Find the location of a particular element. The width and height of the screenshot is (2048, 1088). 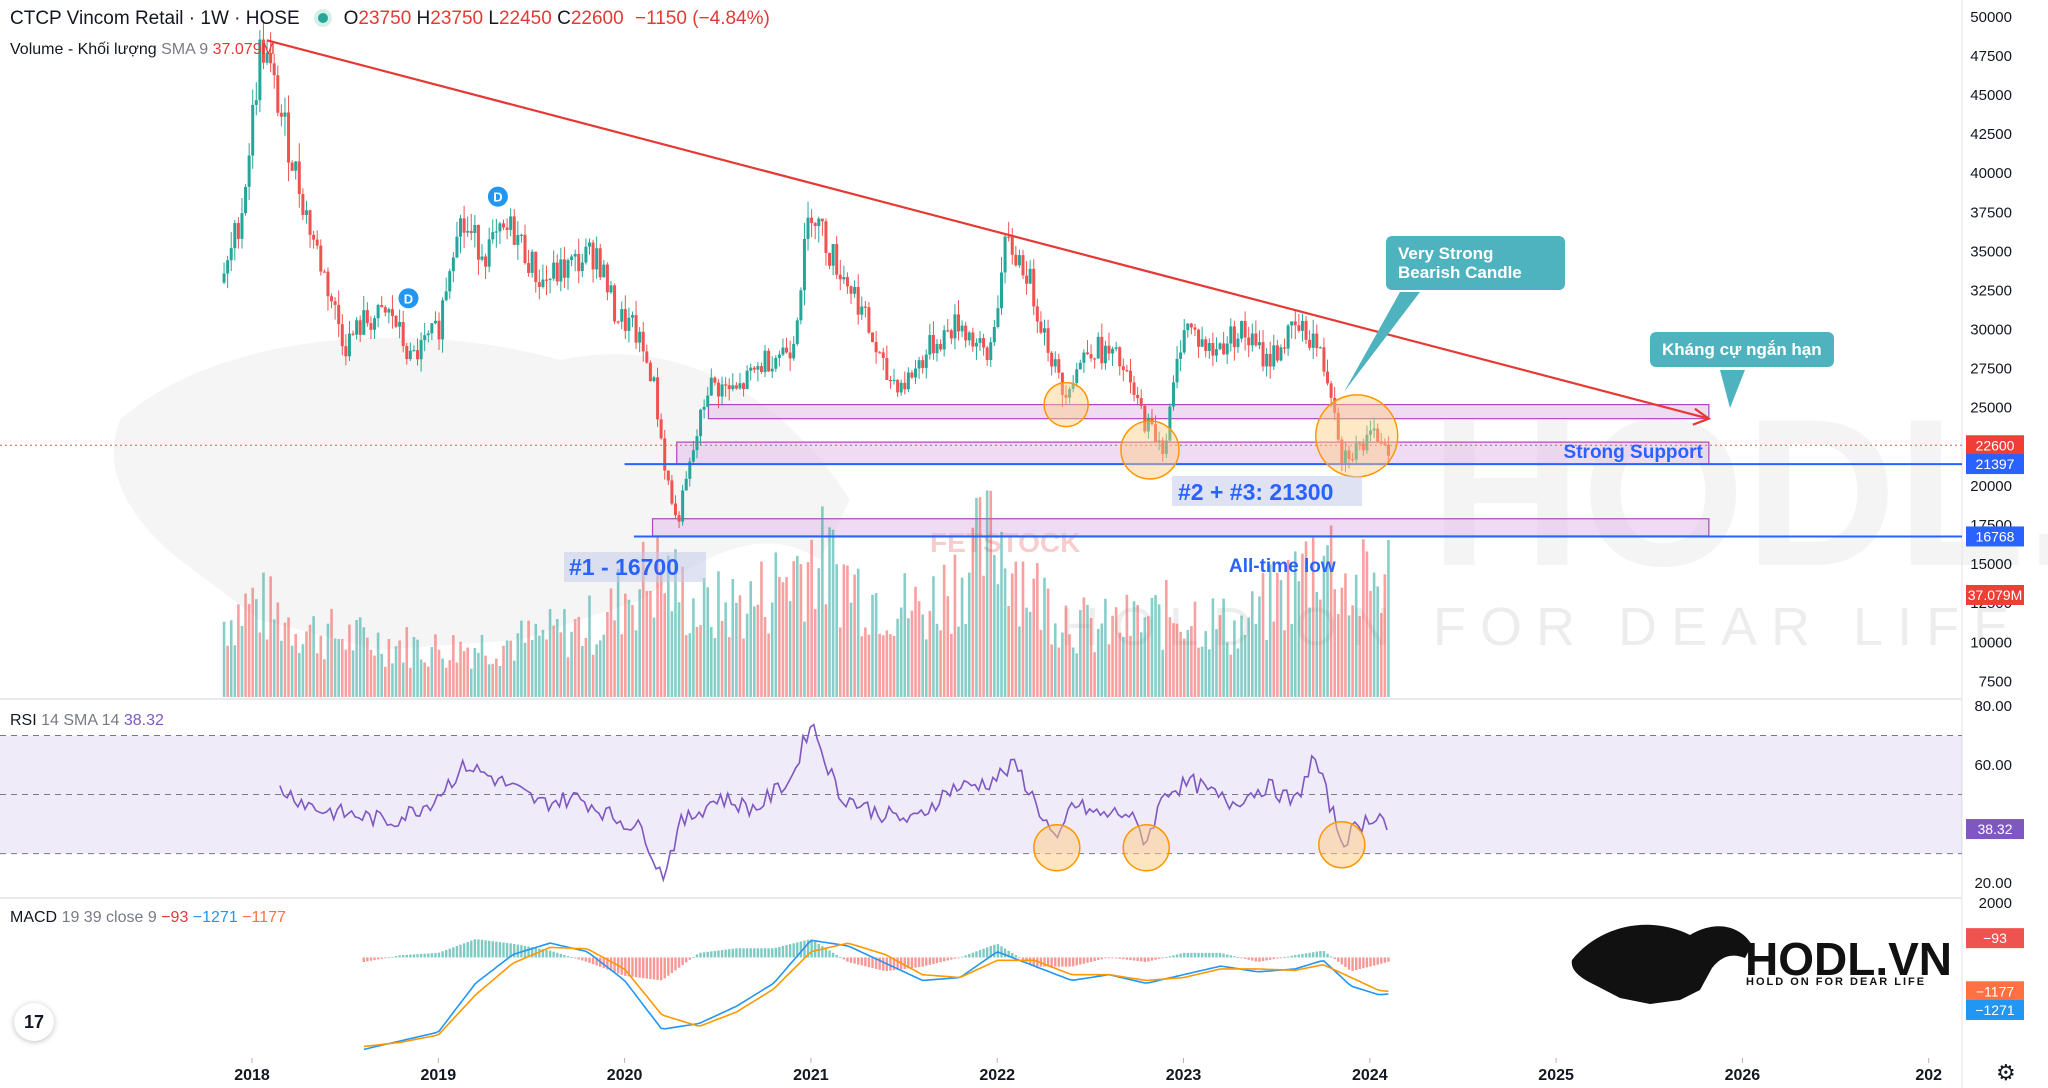

callout-resistance-pointer is located at coordinates (1732, 389).